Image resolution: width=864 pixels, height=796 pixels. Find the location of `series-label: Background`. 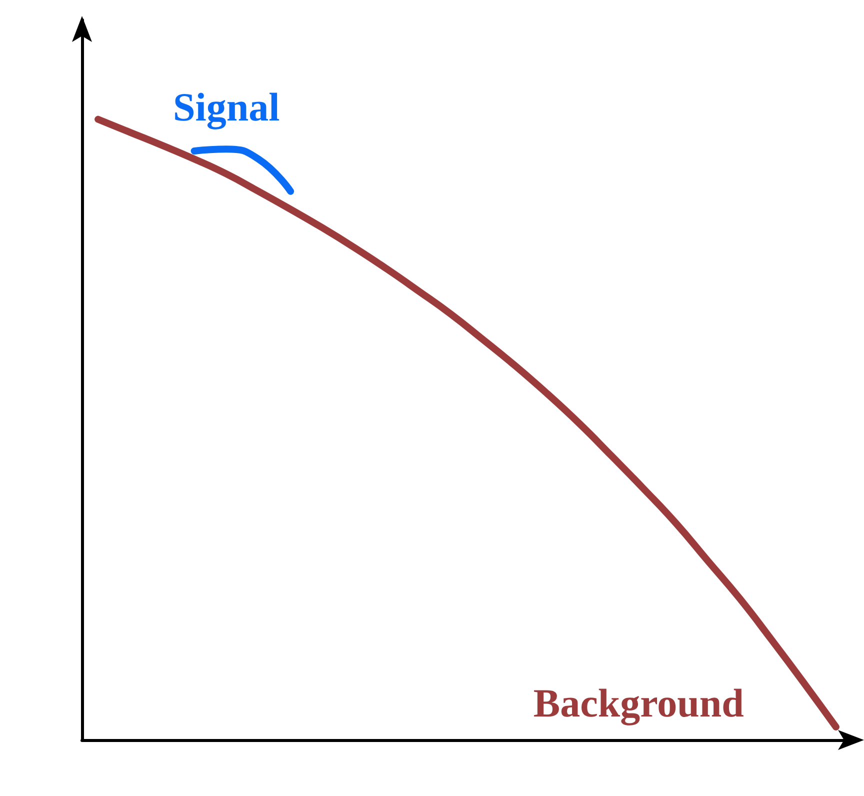

series-label: Background is located at coordinates (638, 703).